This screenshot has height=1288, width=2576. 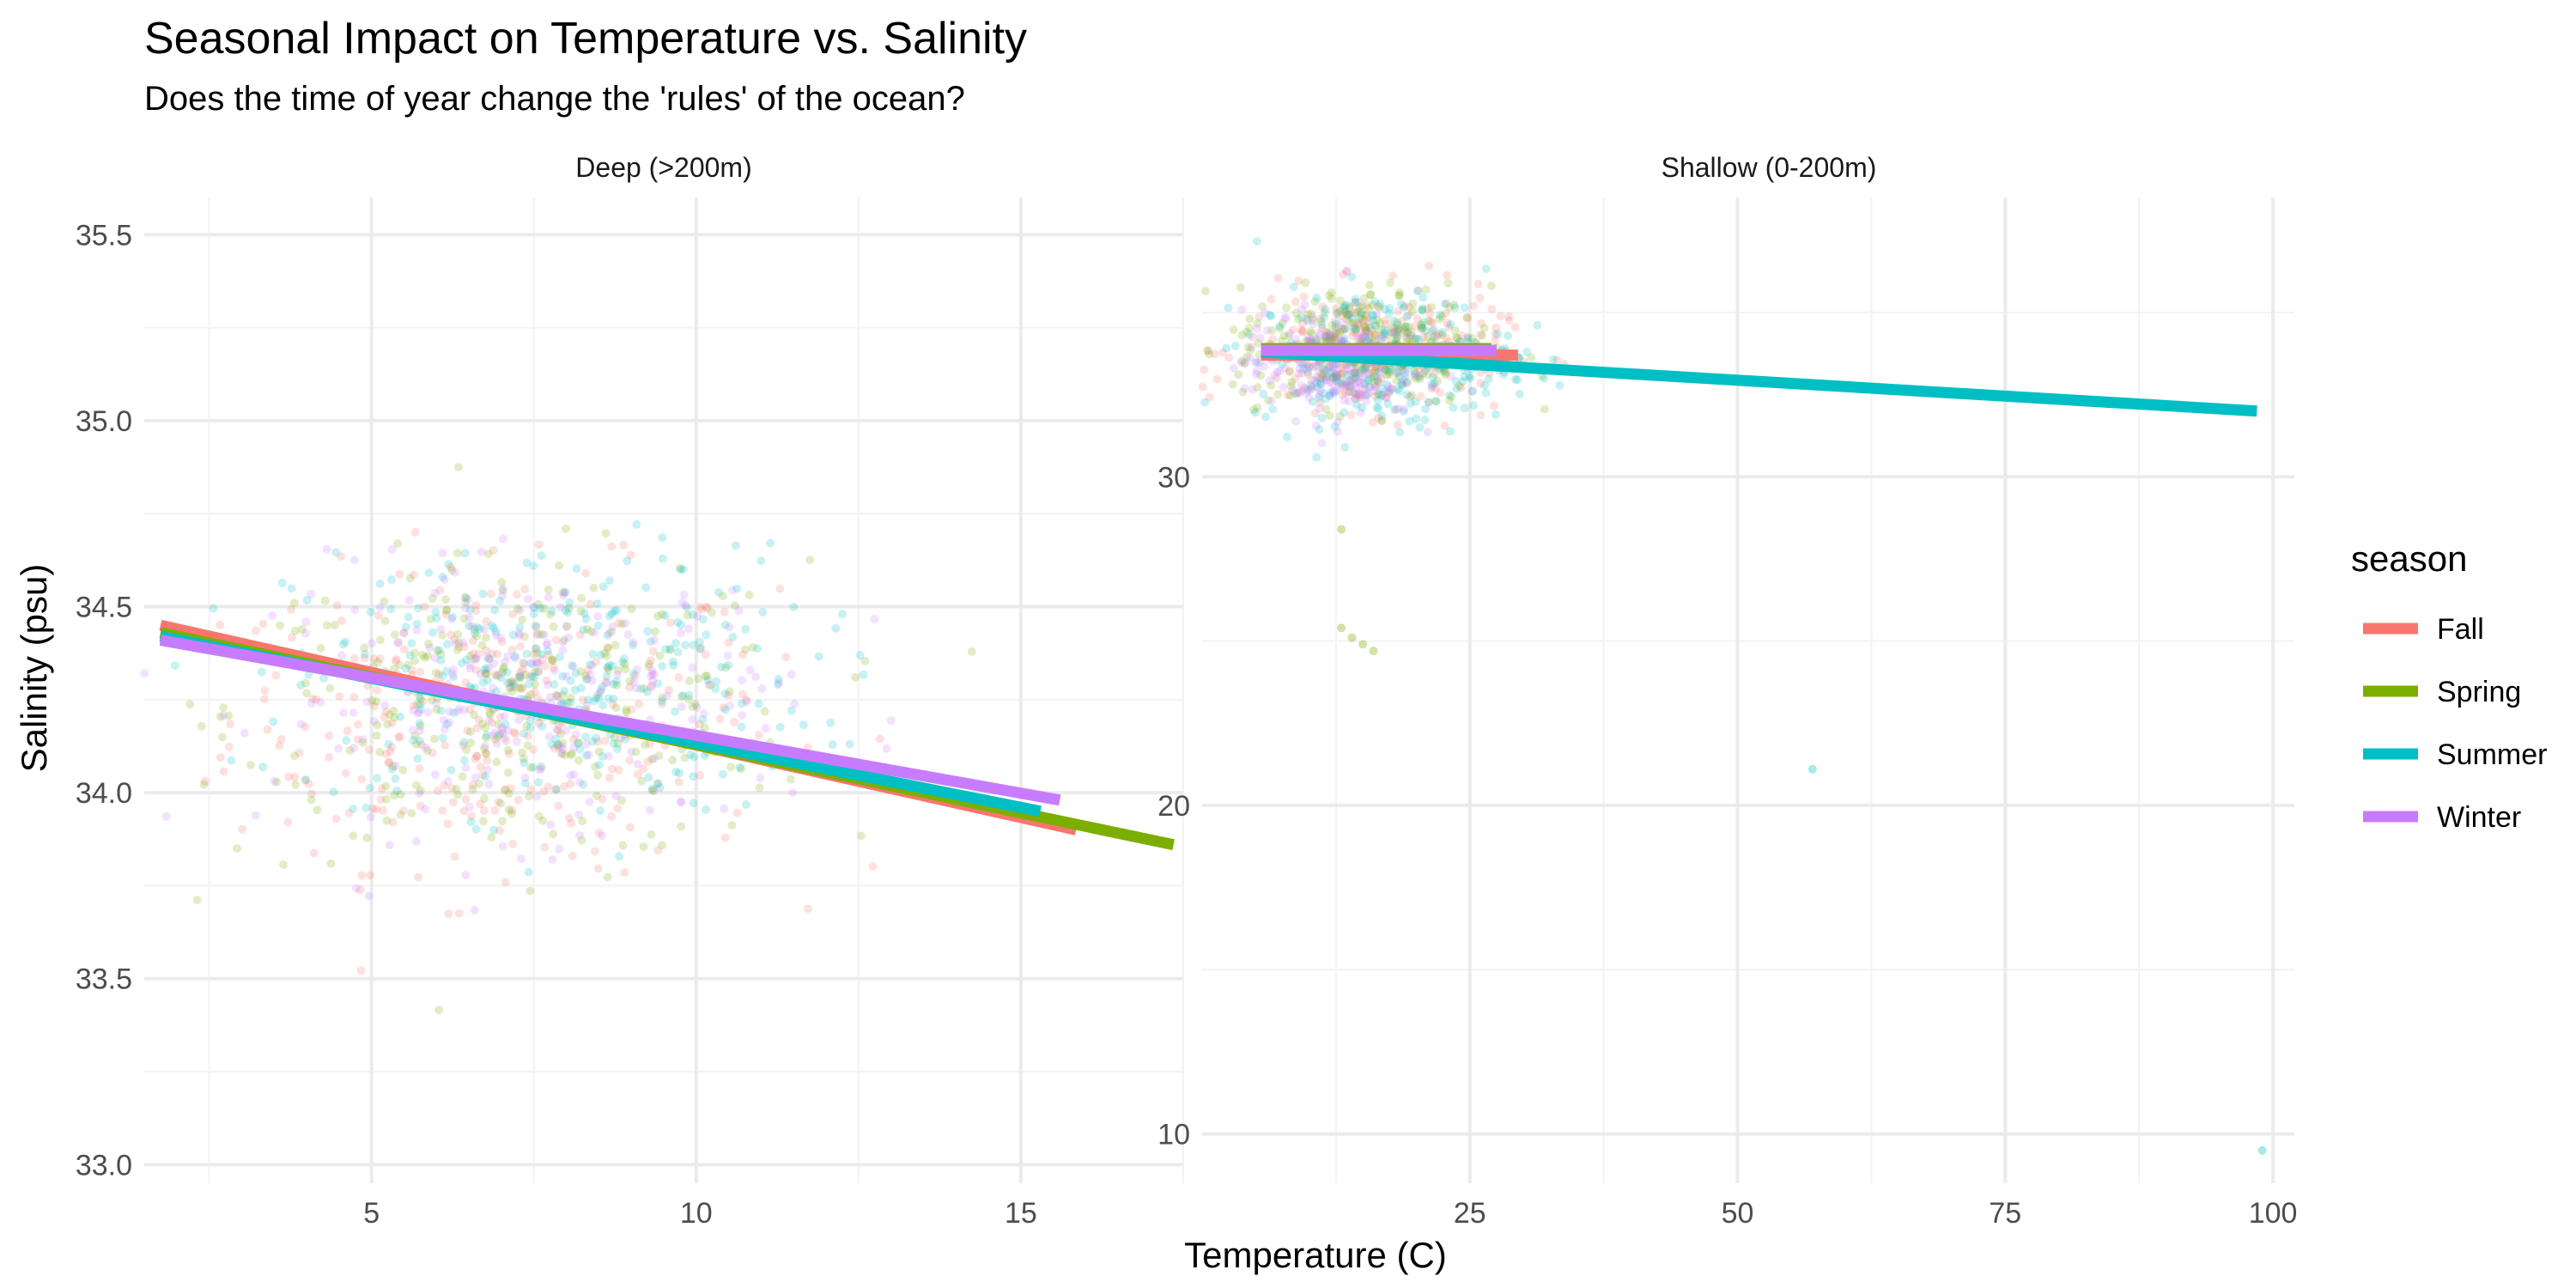 I want to click on x-tick-label: 5, so click(x=371, y=1213).